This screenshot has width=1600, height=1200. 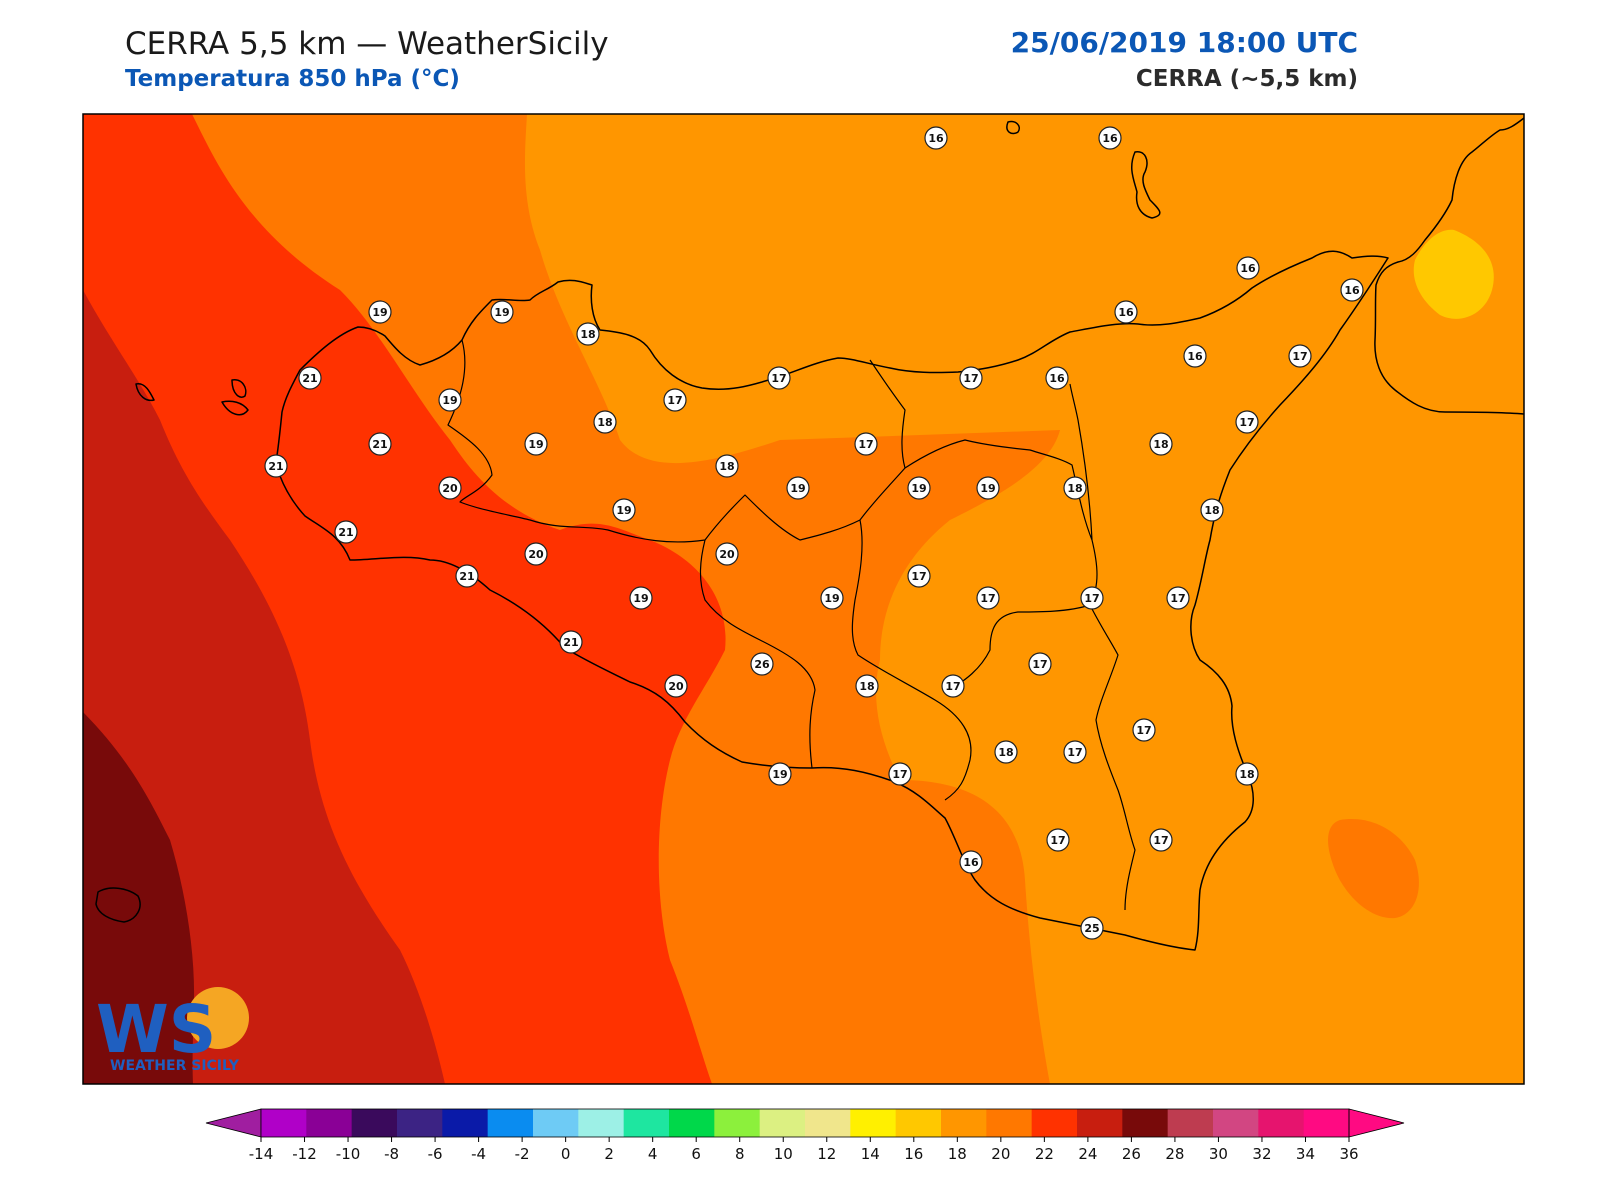 What do you see at coordinates (304, 1154) in the screenshot?
I see `colorbar-tick-label: -12` at bounding box center [304, 1154].